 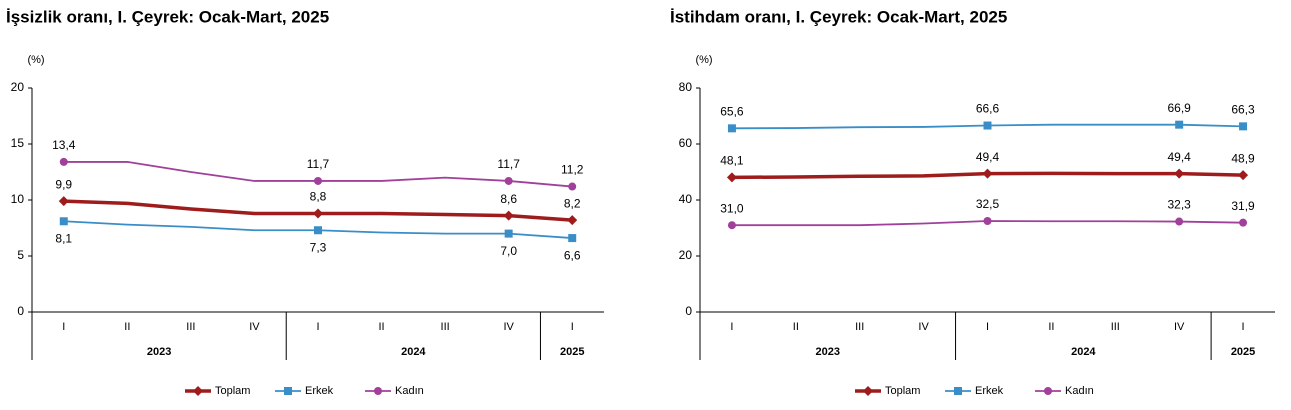 What do you see at coordinates (686, 199) in the screenshot?
I see `y-tick-label: 40` at bounding box center [686, 199].